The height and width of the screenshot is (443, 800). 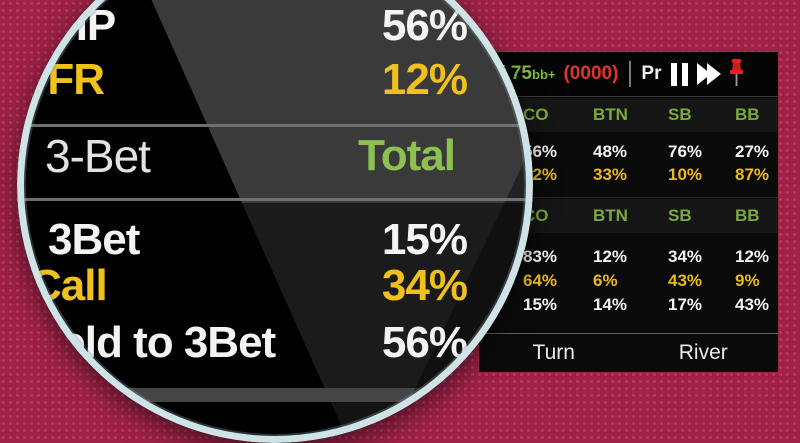 I want to click on postflop-stat-row: 83% 12% 34% 12%, so click(x=628, y=256).